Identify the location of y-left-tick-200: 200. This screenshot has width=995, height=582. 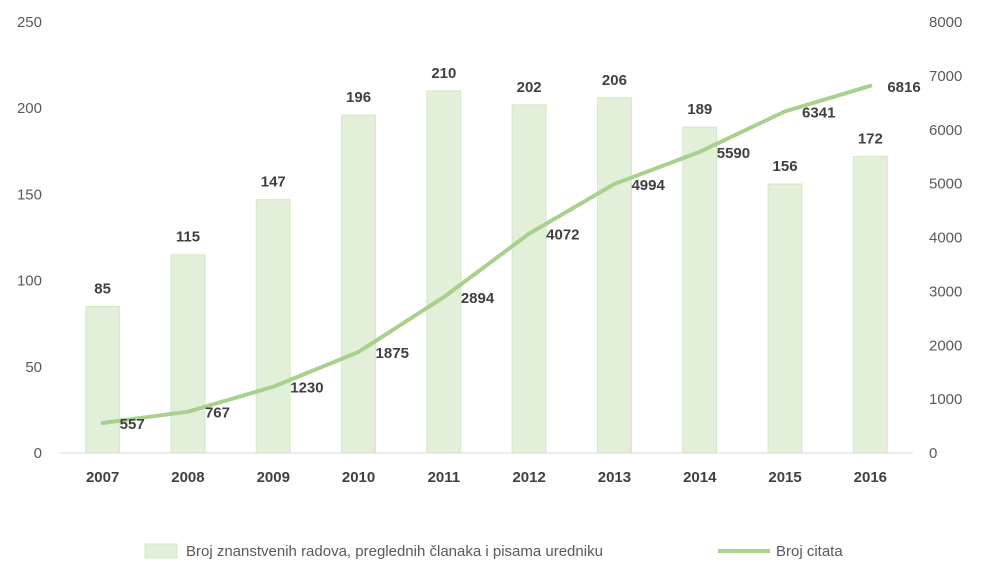
(29, 108).